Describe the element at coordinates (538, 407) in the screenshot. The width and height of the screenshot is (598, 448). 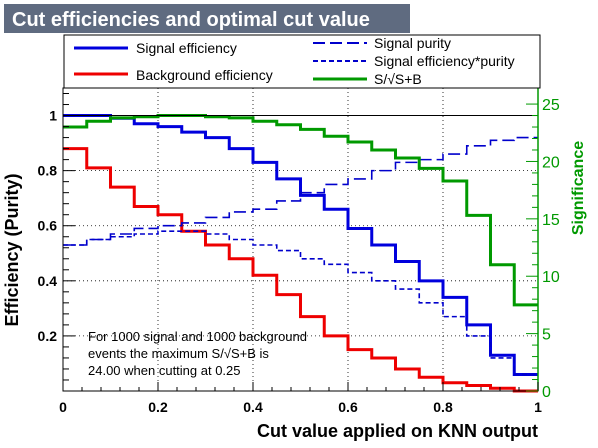
I see `x-tick-label: 1` at that location.